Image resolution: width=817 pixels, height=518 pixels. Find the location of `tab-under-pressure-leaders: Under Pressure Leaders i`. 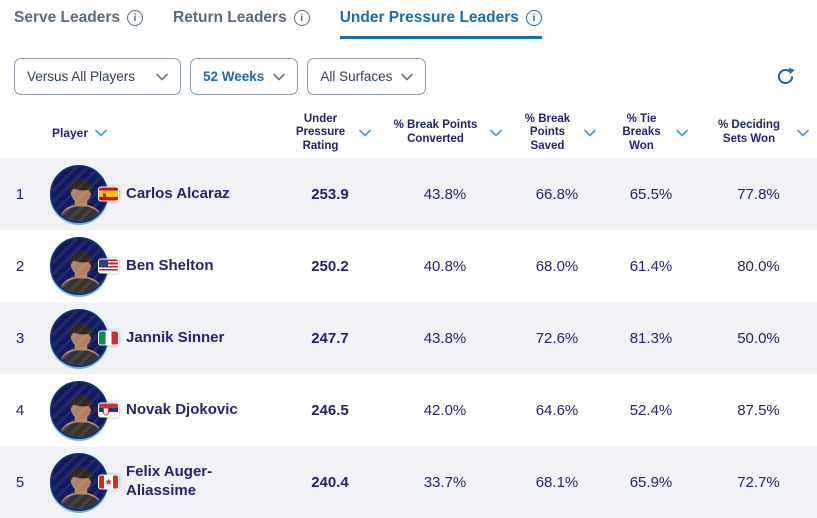

tab-under-pressure-leaders: Under Pressure Leaders i is located at coordinates (440, 24).